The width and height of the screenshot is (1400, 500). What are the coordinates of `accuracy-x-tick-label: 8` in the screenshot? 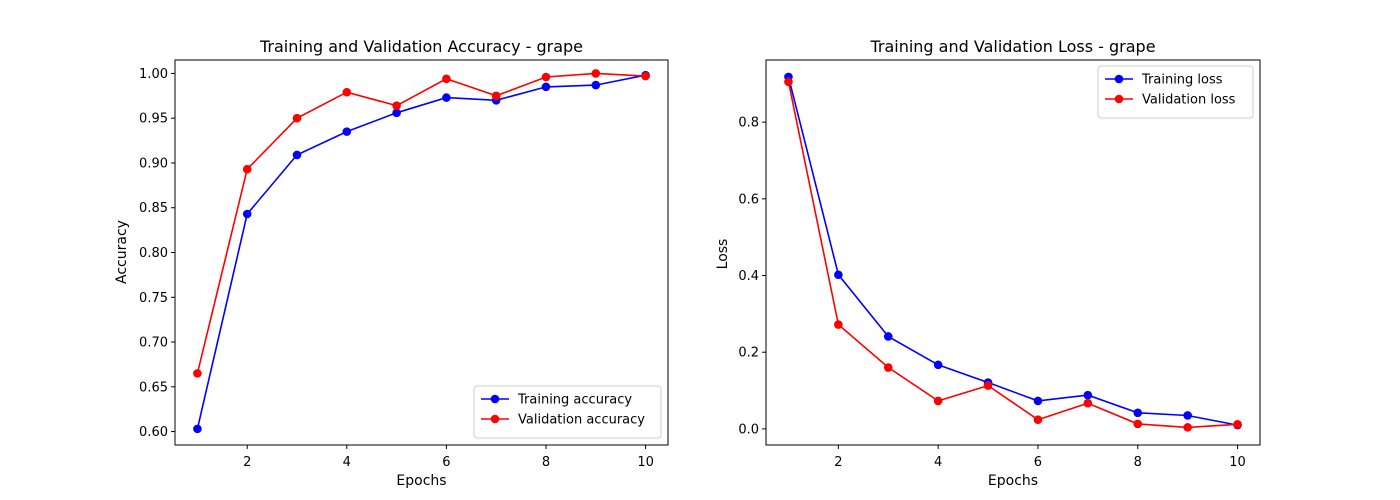 It's located at (546, 462).